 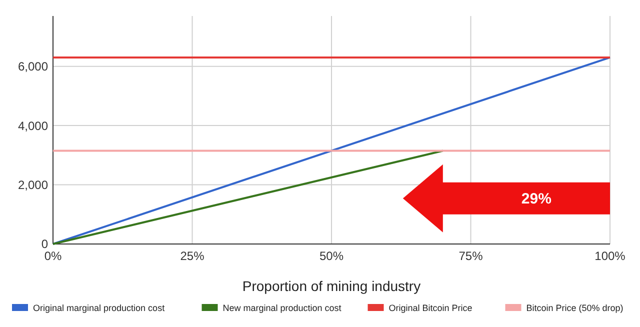 I want to click on legend-label: Original marginal production cost, so click(x=99, y=308).